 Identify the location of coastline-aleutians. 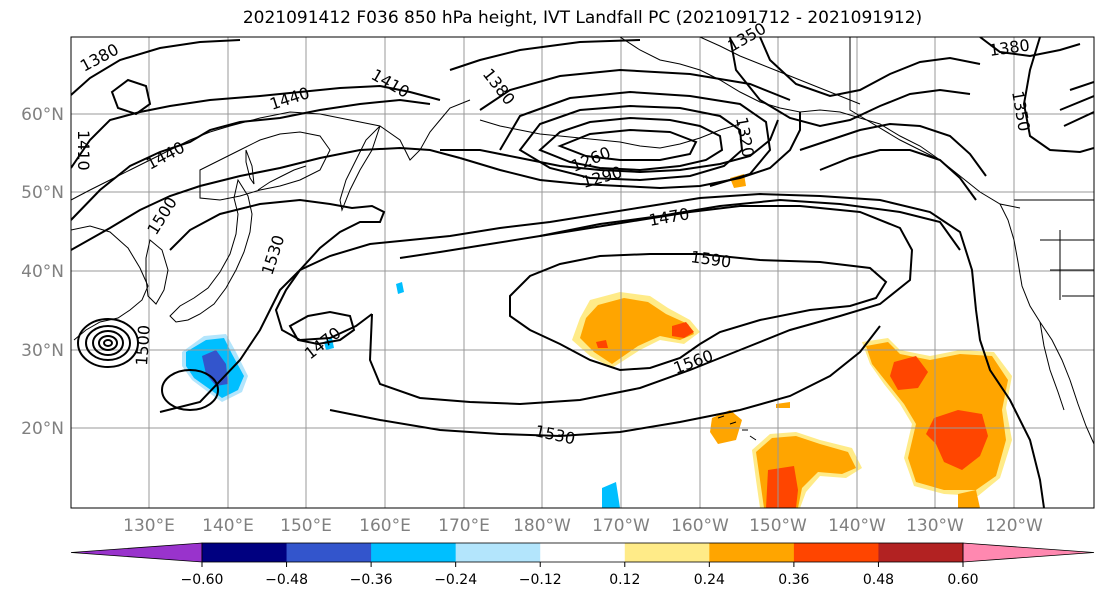
(610, 134).